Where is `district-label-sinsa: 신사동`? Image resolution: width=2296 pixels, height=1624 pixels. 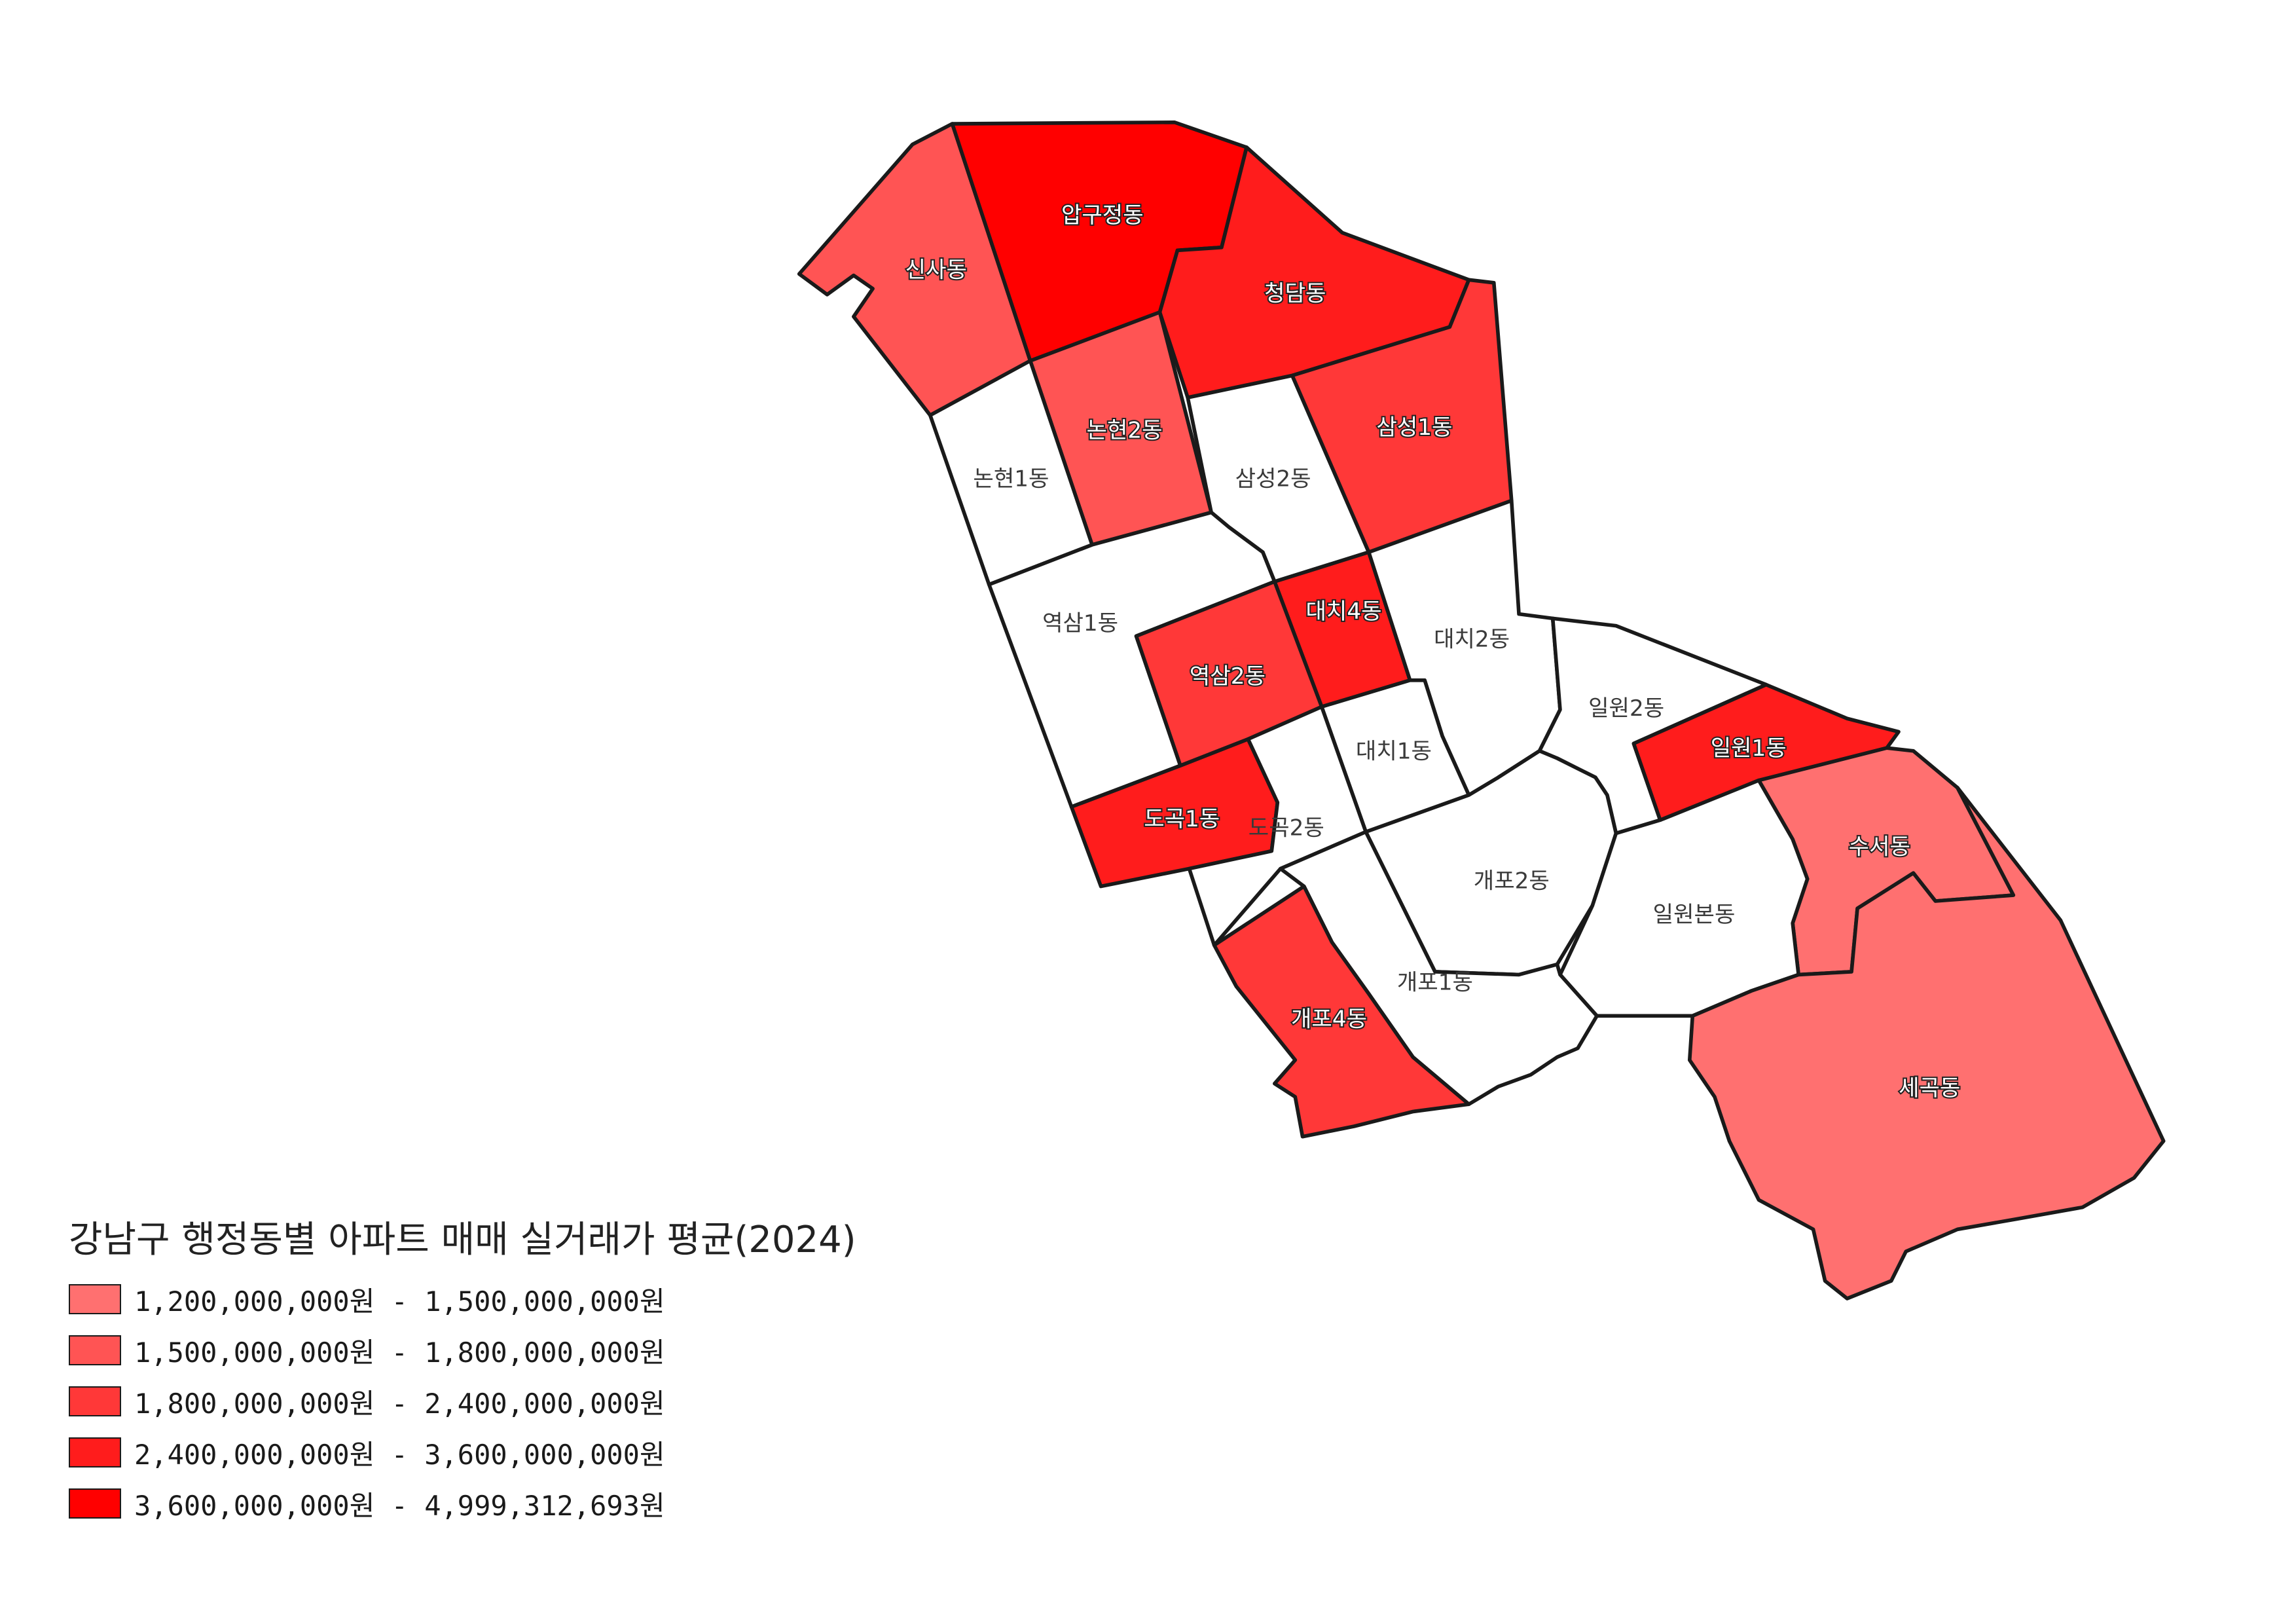 district-label-sinsa: 신사동 is located at coordinates (936, 270).